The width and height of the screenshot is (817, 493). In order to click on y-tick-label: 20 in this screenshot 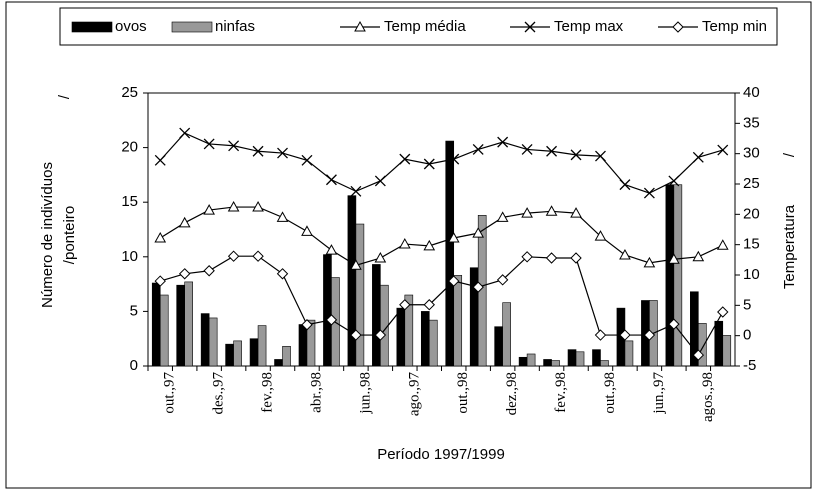, I will do `click(129, 147)`.